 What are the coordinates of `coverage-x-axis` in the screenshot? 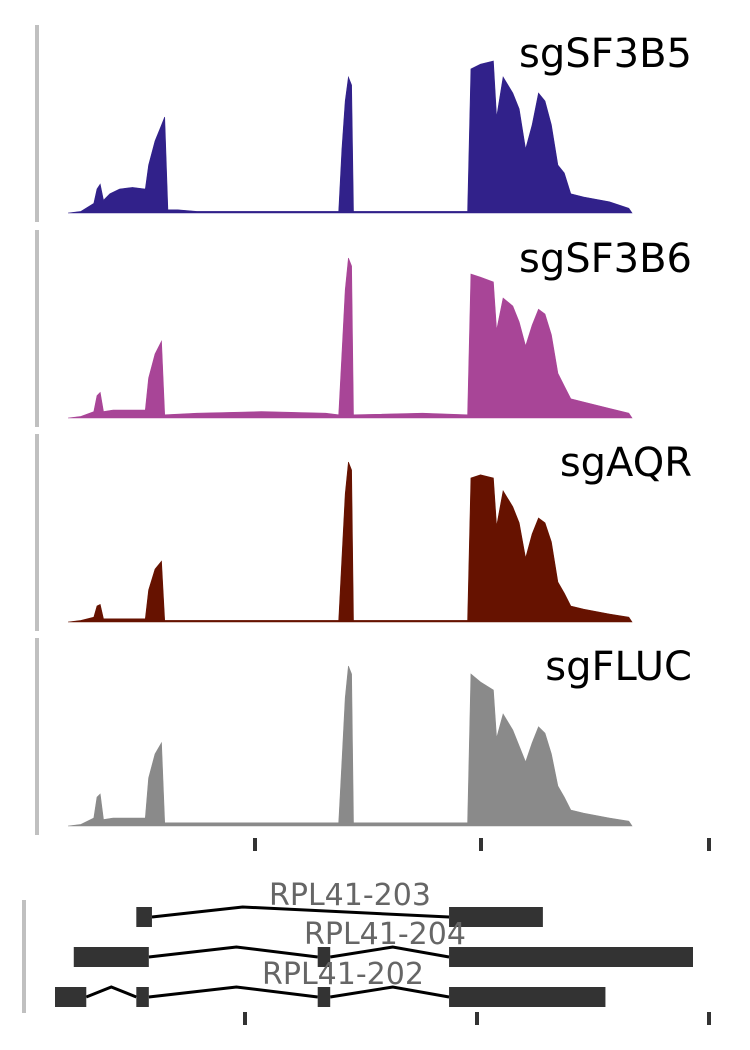 It's located at (482, 844).